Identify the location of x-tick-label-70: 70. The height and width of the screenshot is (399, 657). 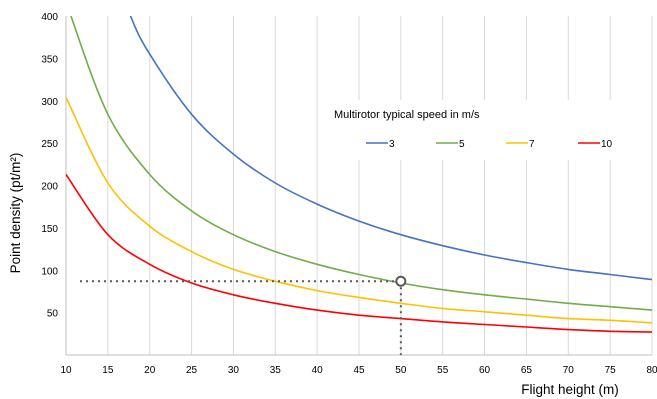
(569, 370).